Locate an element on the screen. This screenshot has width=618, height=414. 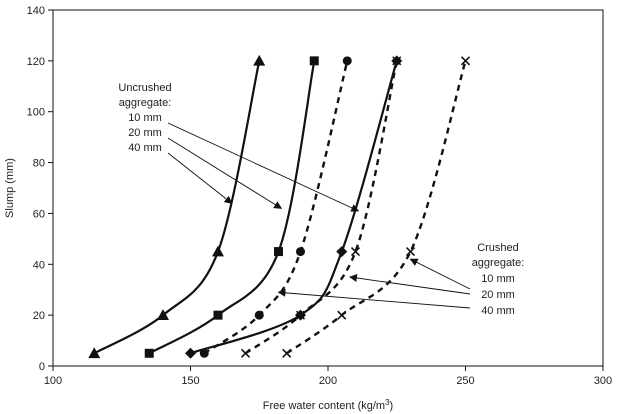
uncrushed-legend: Uncrushed aggregate: 10 mm 20 mm 40 mm is located at coordinates (144, 118).